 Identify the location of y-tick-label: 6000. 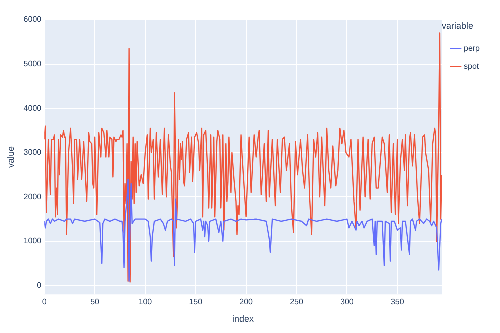
(33, 19).